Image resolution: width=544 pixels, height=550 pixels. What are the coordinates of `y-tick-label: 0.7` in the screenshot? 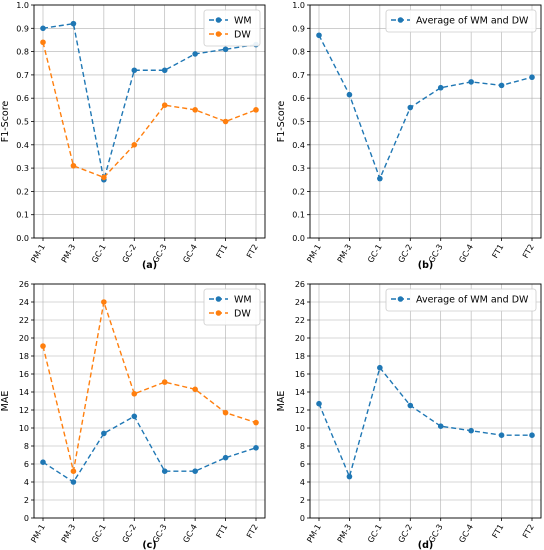 It's located at (22, 75).